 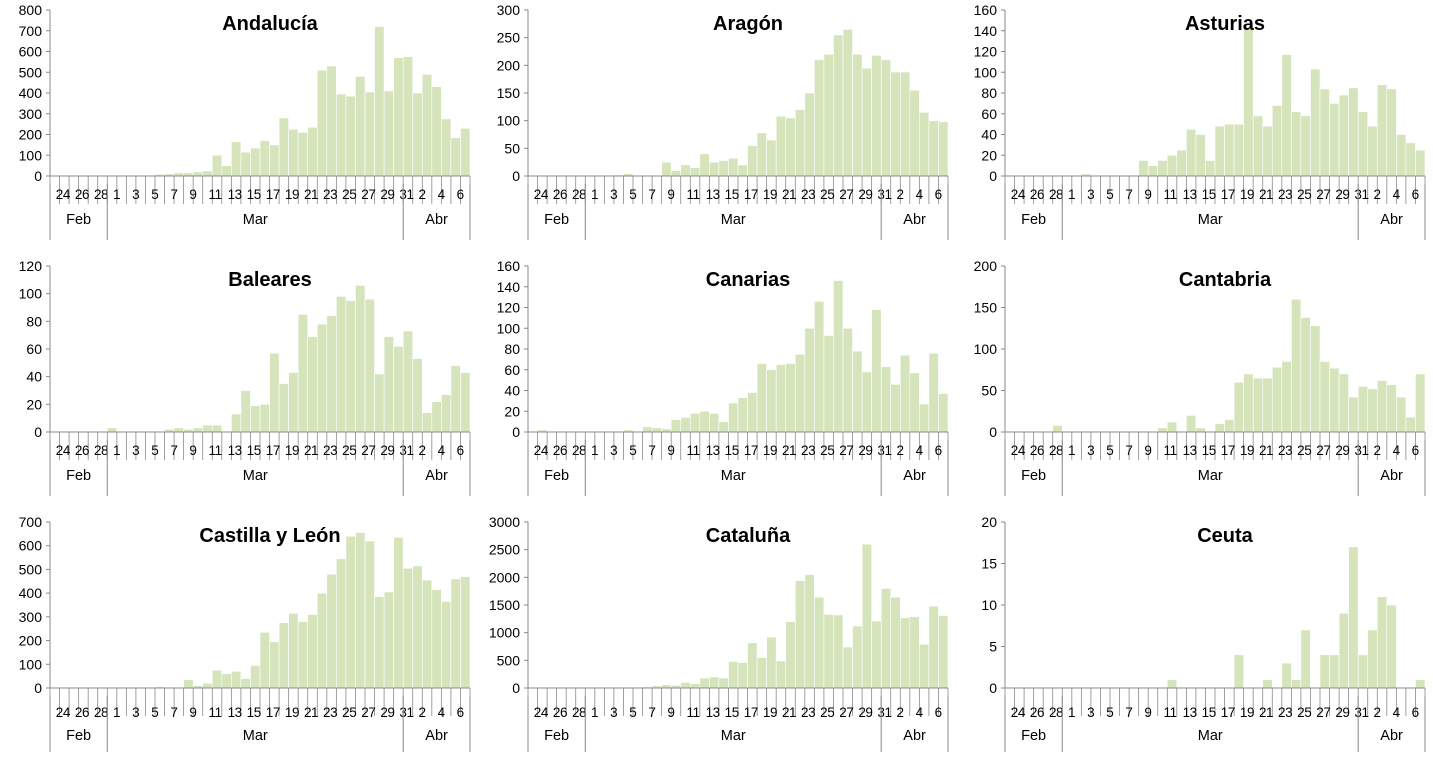 What do you see at coordinates (292, 450) in the screenshot?
I see `x-tick-label: 19` at bounding box center [292, 450].